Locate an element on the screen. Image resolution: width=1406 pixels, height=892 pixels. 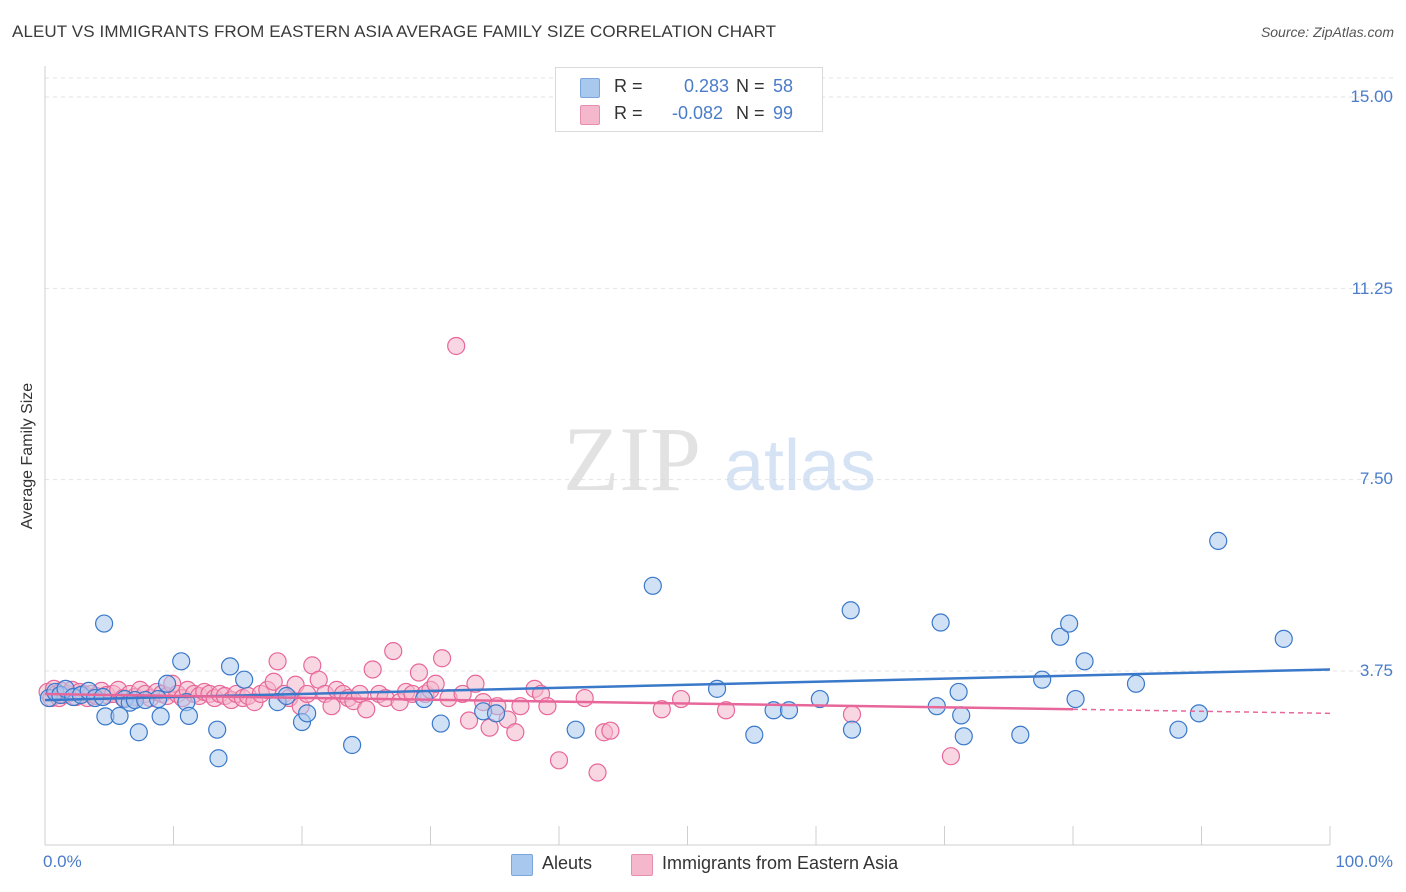
y-axis-label: Average Family Size is located at coordinates (27, 456).